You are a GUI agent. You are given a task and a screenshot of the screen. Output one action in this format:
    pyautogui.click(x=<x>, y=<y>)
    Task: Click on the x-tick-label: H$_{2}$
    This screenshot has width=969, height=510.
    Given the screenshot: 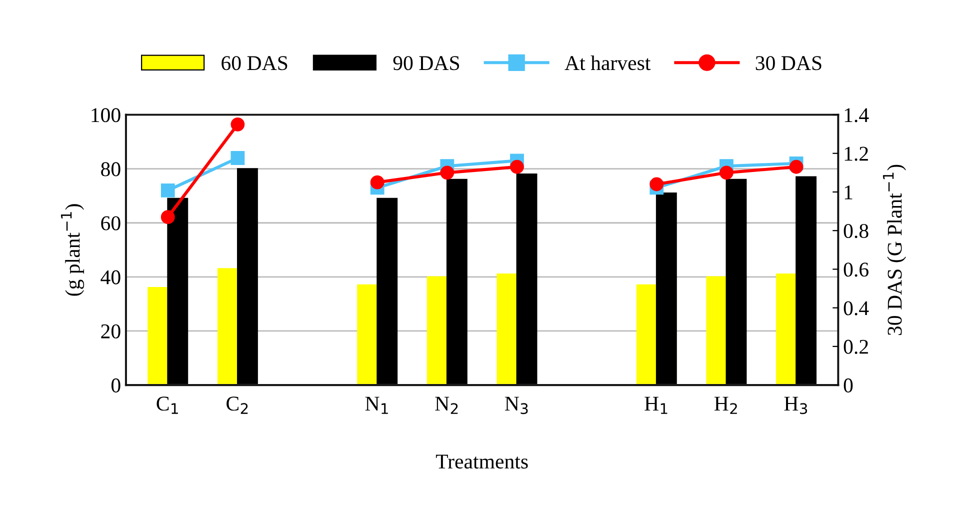 What is the action you would take?
    pyautogui.click(x=725, y=405)
    